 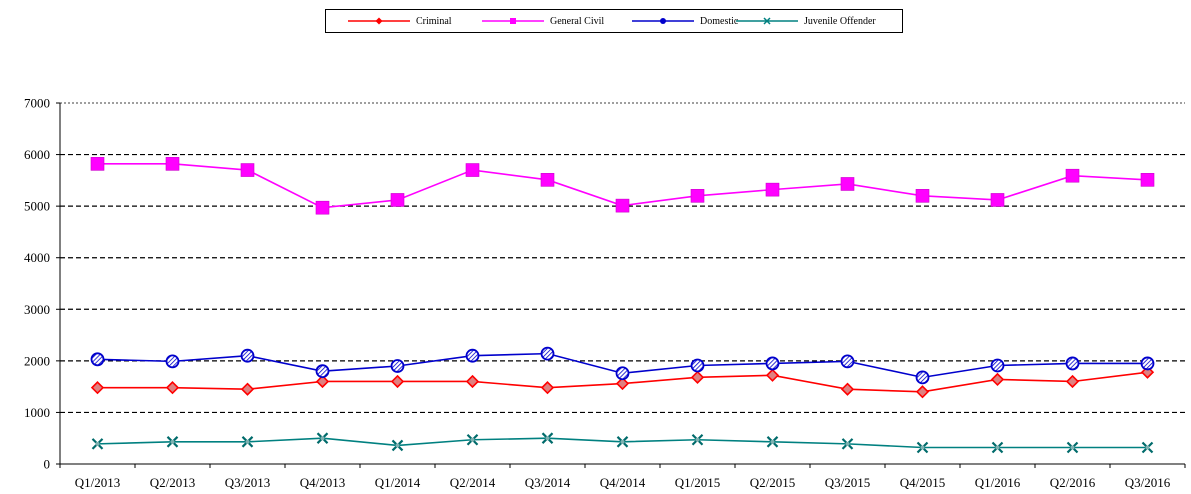 I want to click on legend-label-domestic: Domestic, so click(x=719, y=21).